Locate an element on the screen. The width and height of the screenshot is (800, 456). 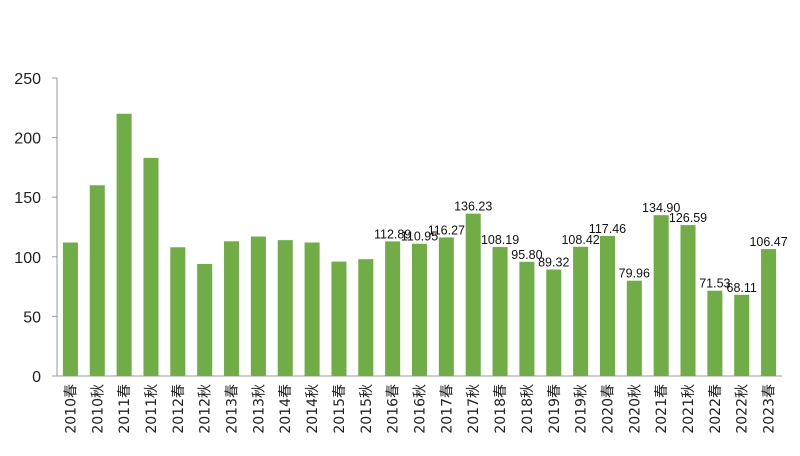
y-axis-ticks: 0 50 100 150 200 250 is located at coordinates (35, 228).